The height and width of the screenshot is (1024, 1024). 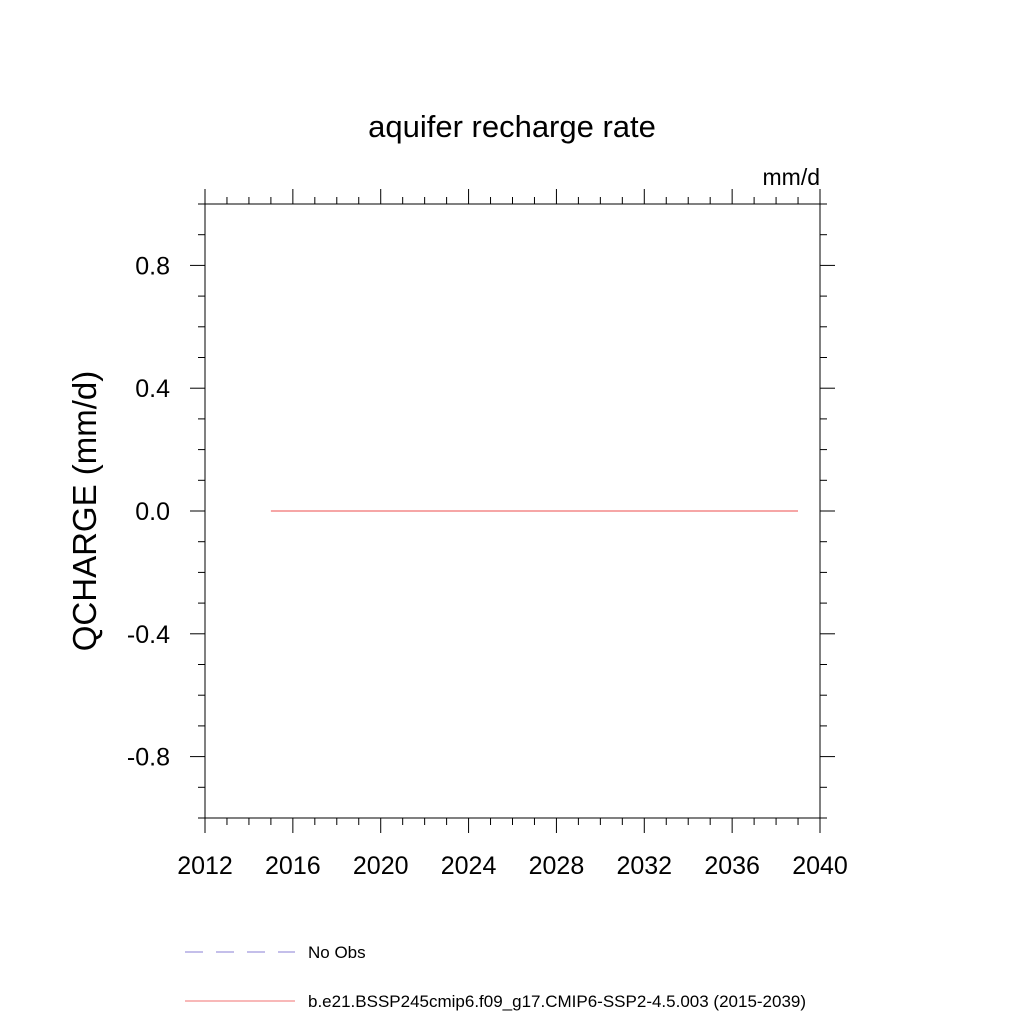 I want to click on y-tick-label: -0.8, so click(x=148, y=758).